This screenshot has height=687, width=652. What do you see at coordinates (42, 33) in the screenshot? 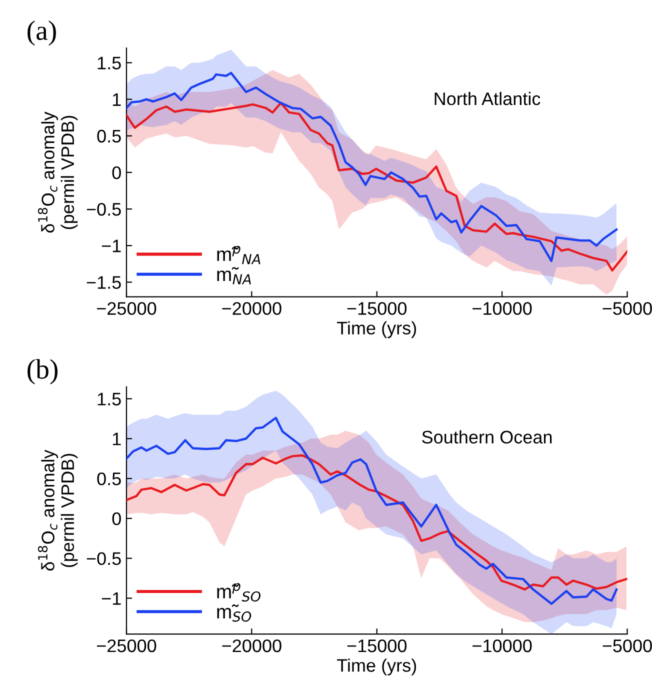
I see `chart-title: (a)` at bounding box center [42, 33].